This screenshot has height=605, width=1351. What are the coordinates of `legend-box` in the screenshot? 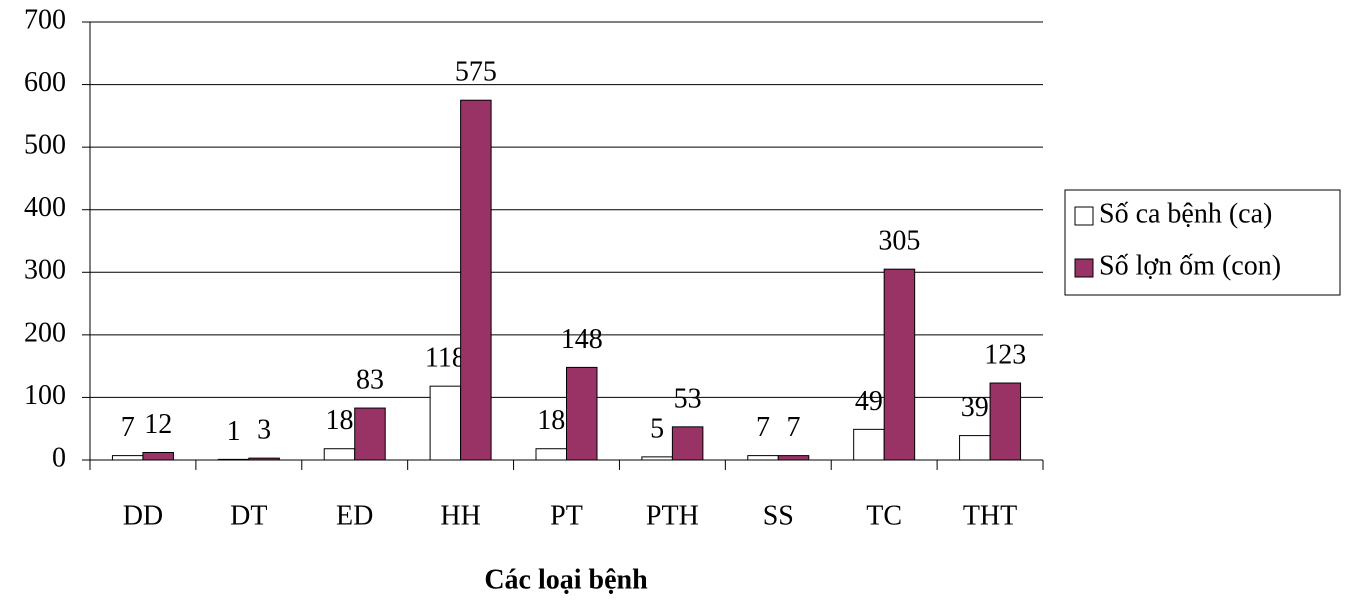 It's located at (1202, 242).